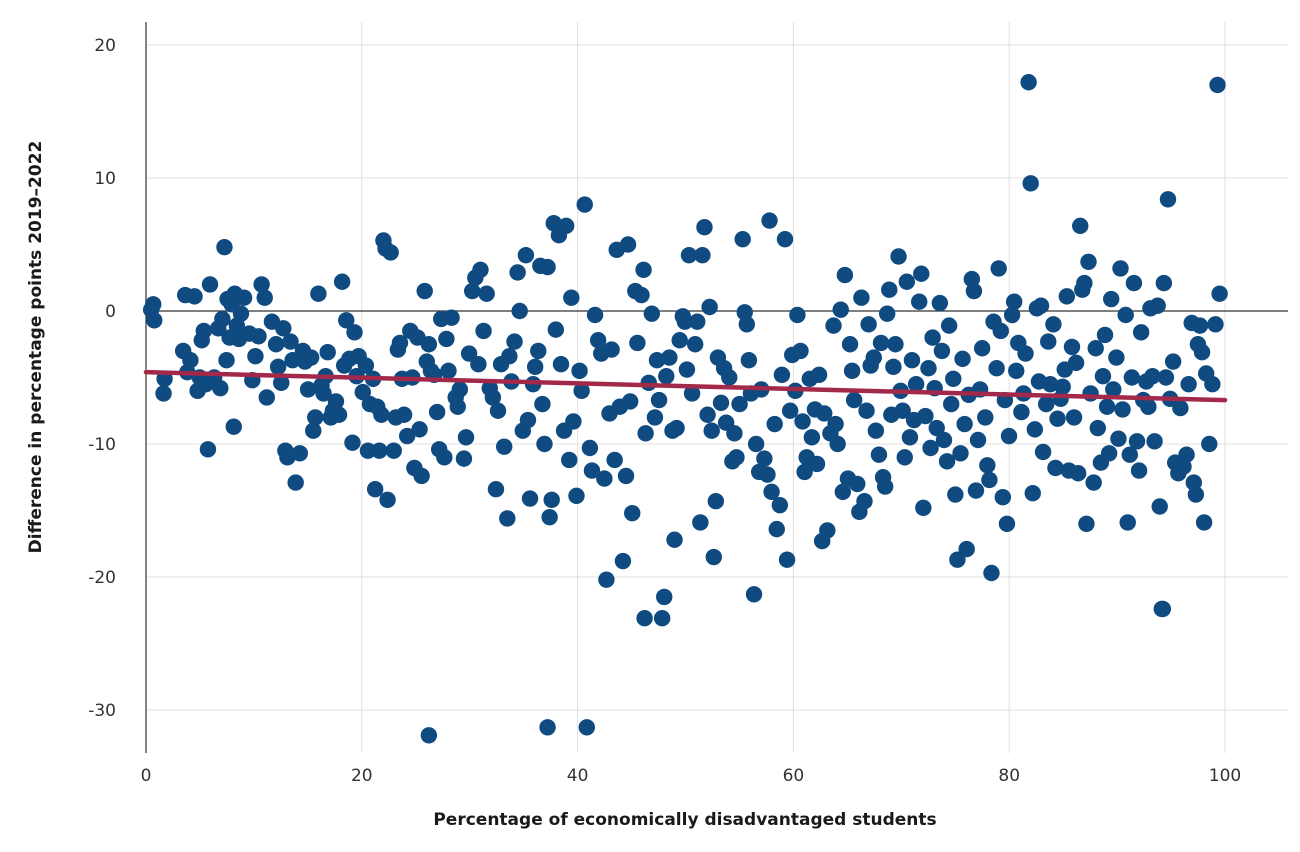 This screenshot has width=1300, height=852. I want to click on trend-line-group, so click(685, 386).